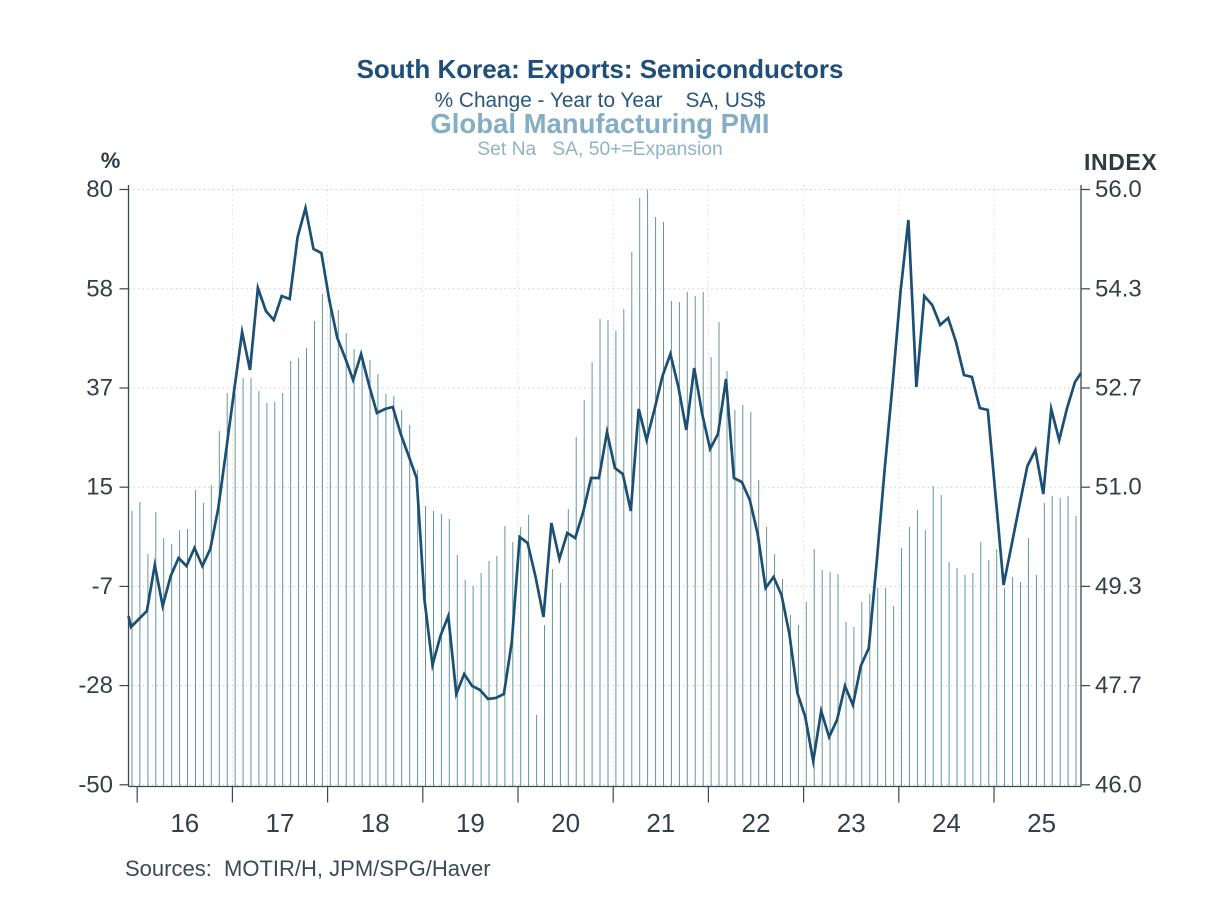 The image size is (1208, 911). I want to click on svg-text: 37, so click(99, 388).